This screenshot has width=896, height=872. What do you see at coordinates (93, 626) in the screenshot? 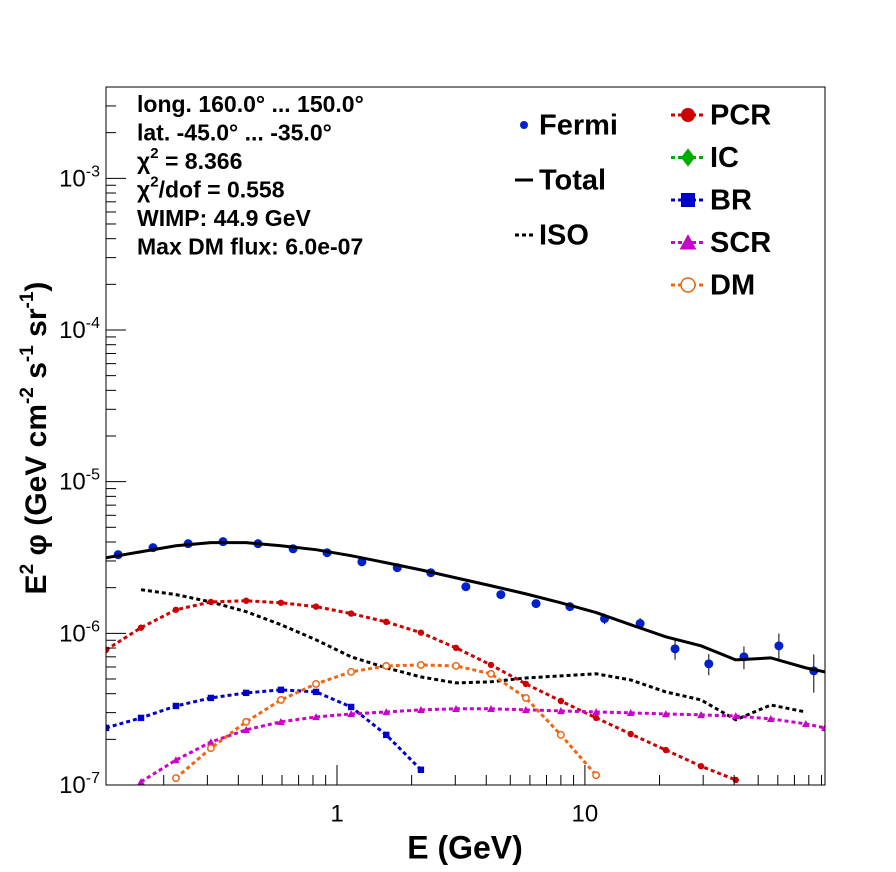
I see `tick-exponent: -6` at bounding box center [93, 626].